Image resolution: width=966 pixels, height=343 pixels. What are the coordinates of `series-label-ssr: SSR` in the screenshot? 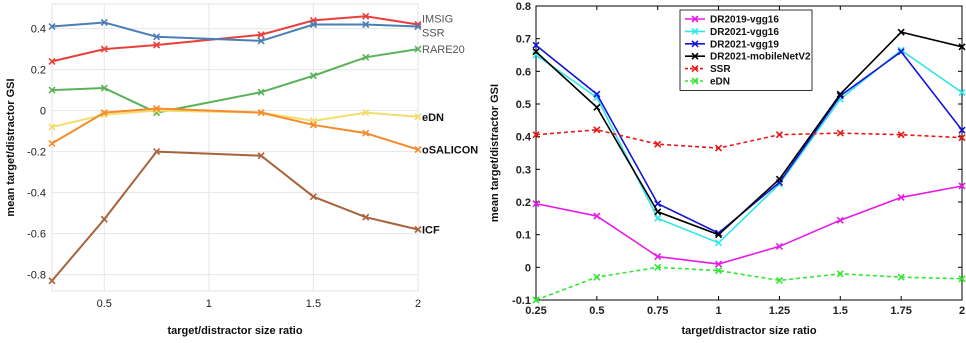 It's located at (433, 34).